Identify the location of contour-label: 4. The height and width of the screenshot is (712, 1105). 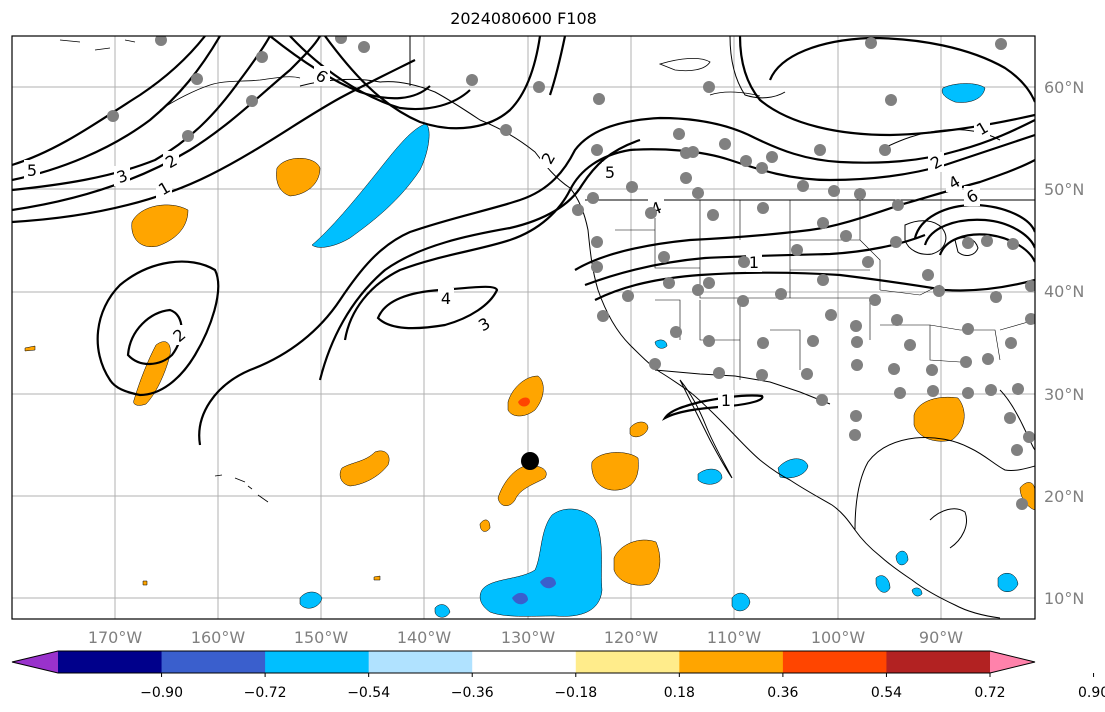
(446, 298).